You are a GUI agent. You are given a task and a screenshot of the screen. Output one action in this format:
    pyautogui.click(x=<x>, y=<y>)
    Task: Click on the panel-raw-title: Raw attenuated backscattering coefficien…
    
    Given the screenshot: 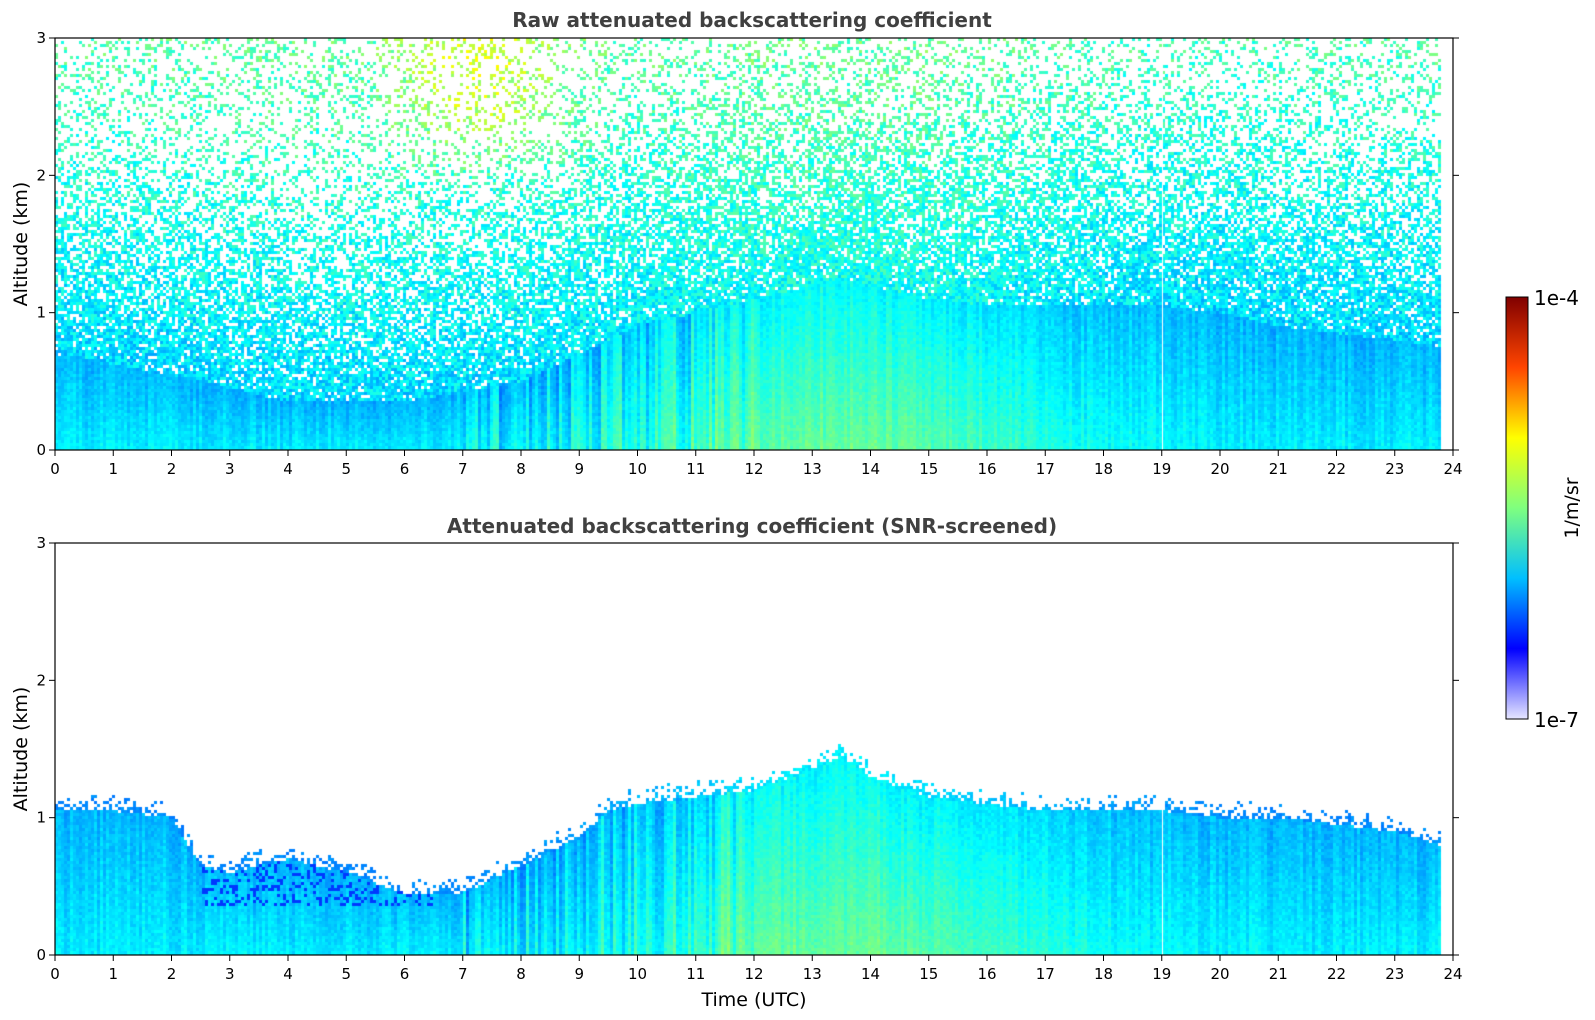 What is the action you would take?
    pyautogui.click(x=752, y=20)
    